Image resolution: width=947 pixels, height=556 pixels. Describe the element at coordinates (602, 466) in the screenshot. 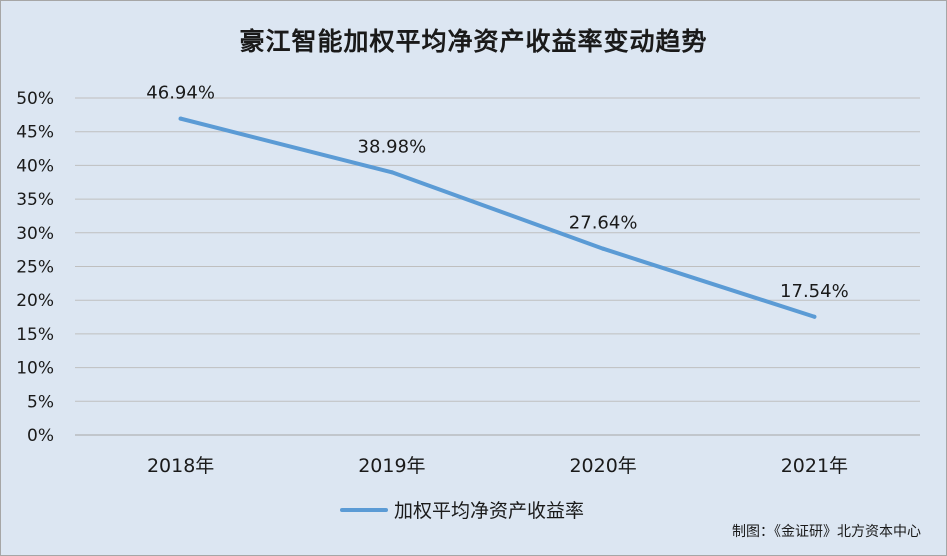

I see `x-tick-label: 2020年` at that location.